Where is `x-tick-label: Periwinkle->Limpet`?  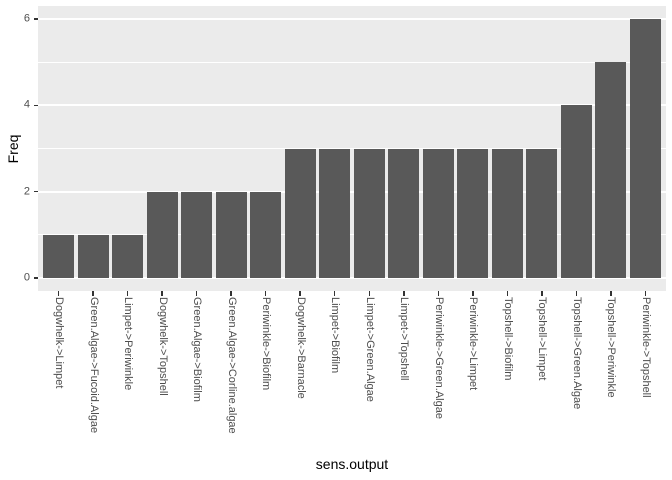 x-tick-label: Periwinkle->Limpet is located at coordinates (473, 344).